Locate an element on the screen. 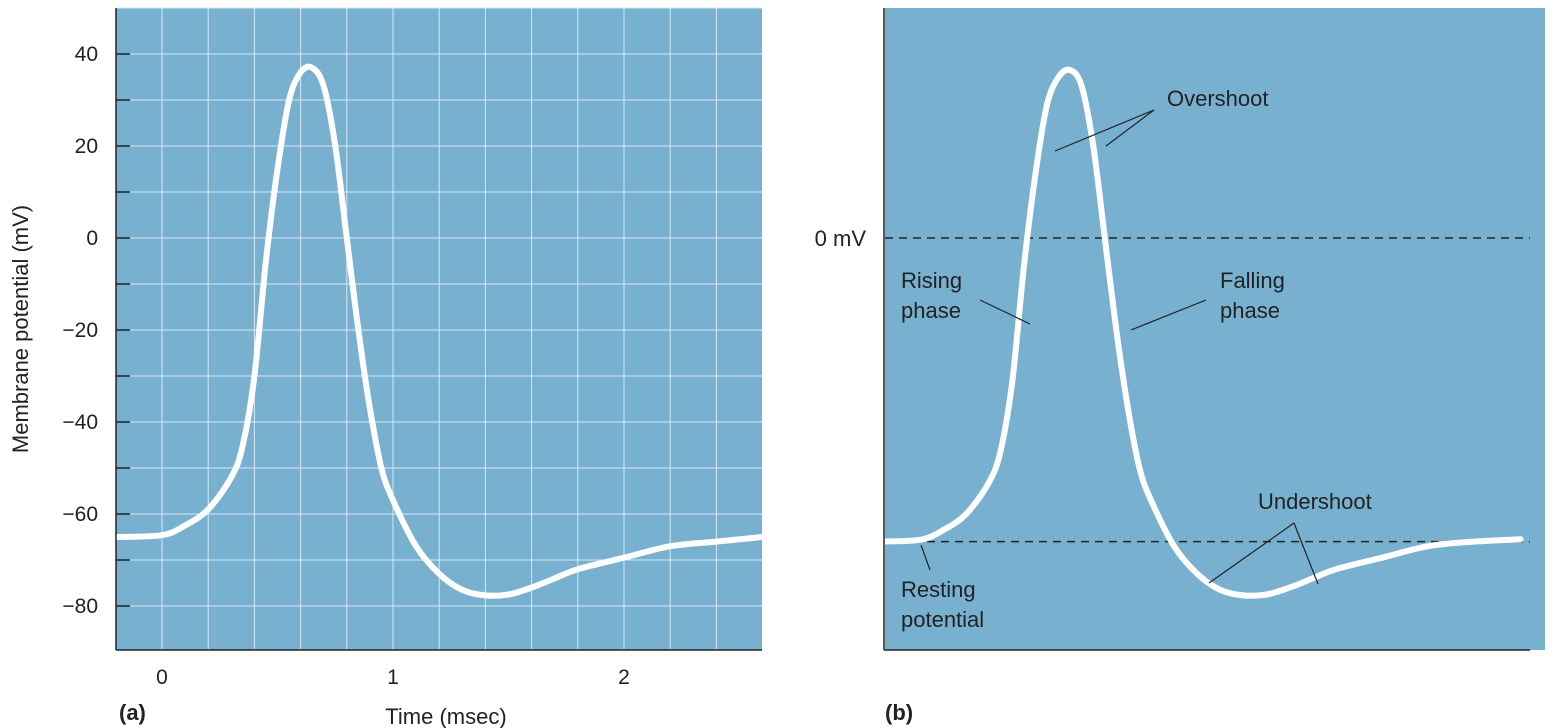 The height and width of the screenshot is (728, 1549). x-tick-label: 1 is located at coordinates (393, 677).